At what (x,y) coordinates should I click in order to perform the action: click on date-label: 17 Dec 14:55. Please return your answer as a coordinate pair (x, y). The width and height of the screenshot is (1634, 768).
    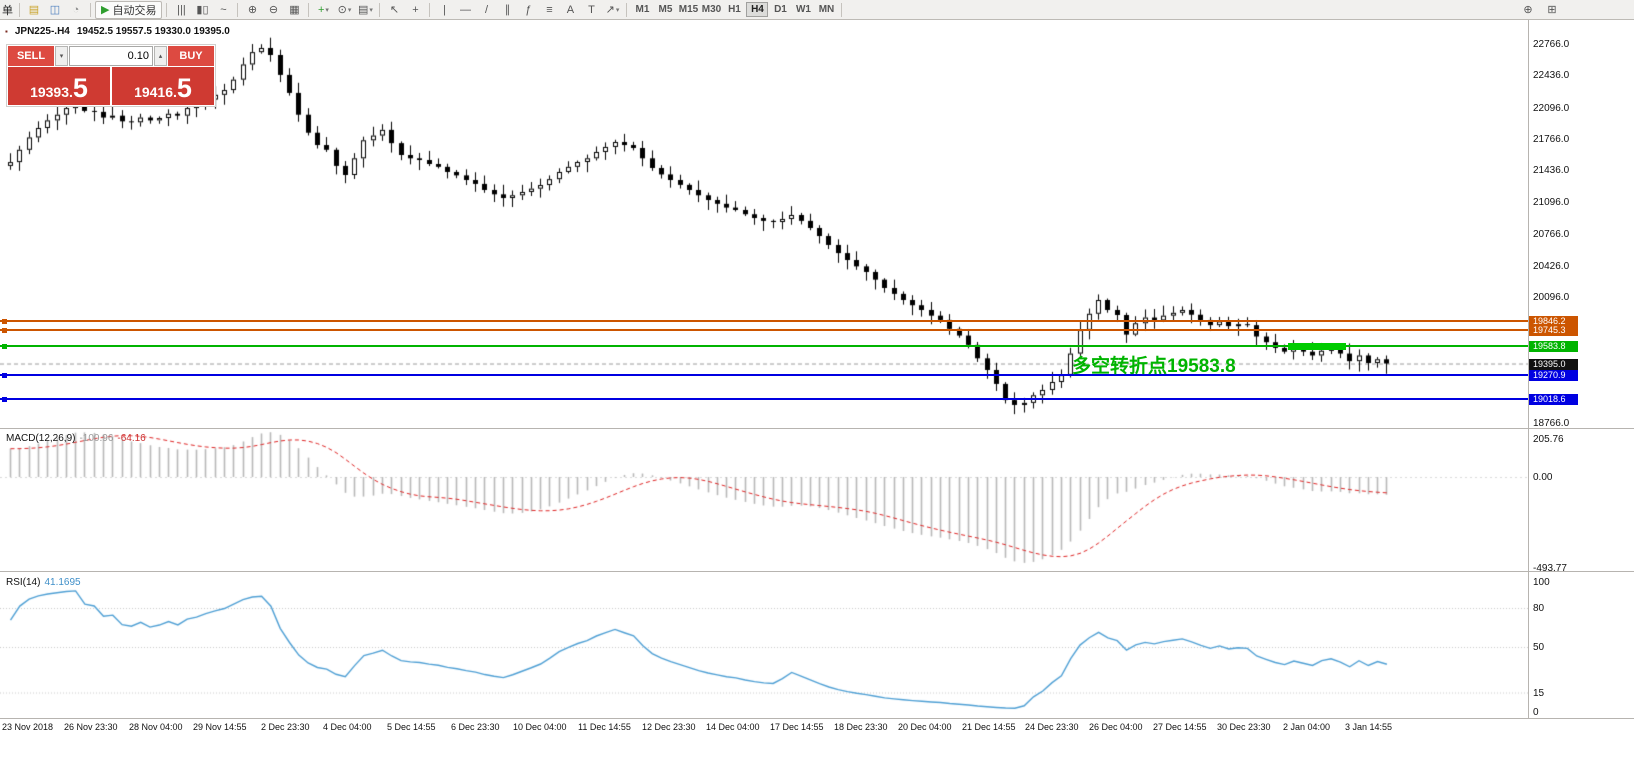
    Looking at the image, I should click on (797, 727).